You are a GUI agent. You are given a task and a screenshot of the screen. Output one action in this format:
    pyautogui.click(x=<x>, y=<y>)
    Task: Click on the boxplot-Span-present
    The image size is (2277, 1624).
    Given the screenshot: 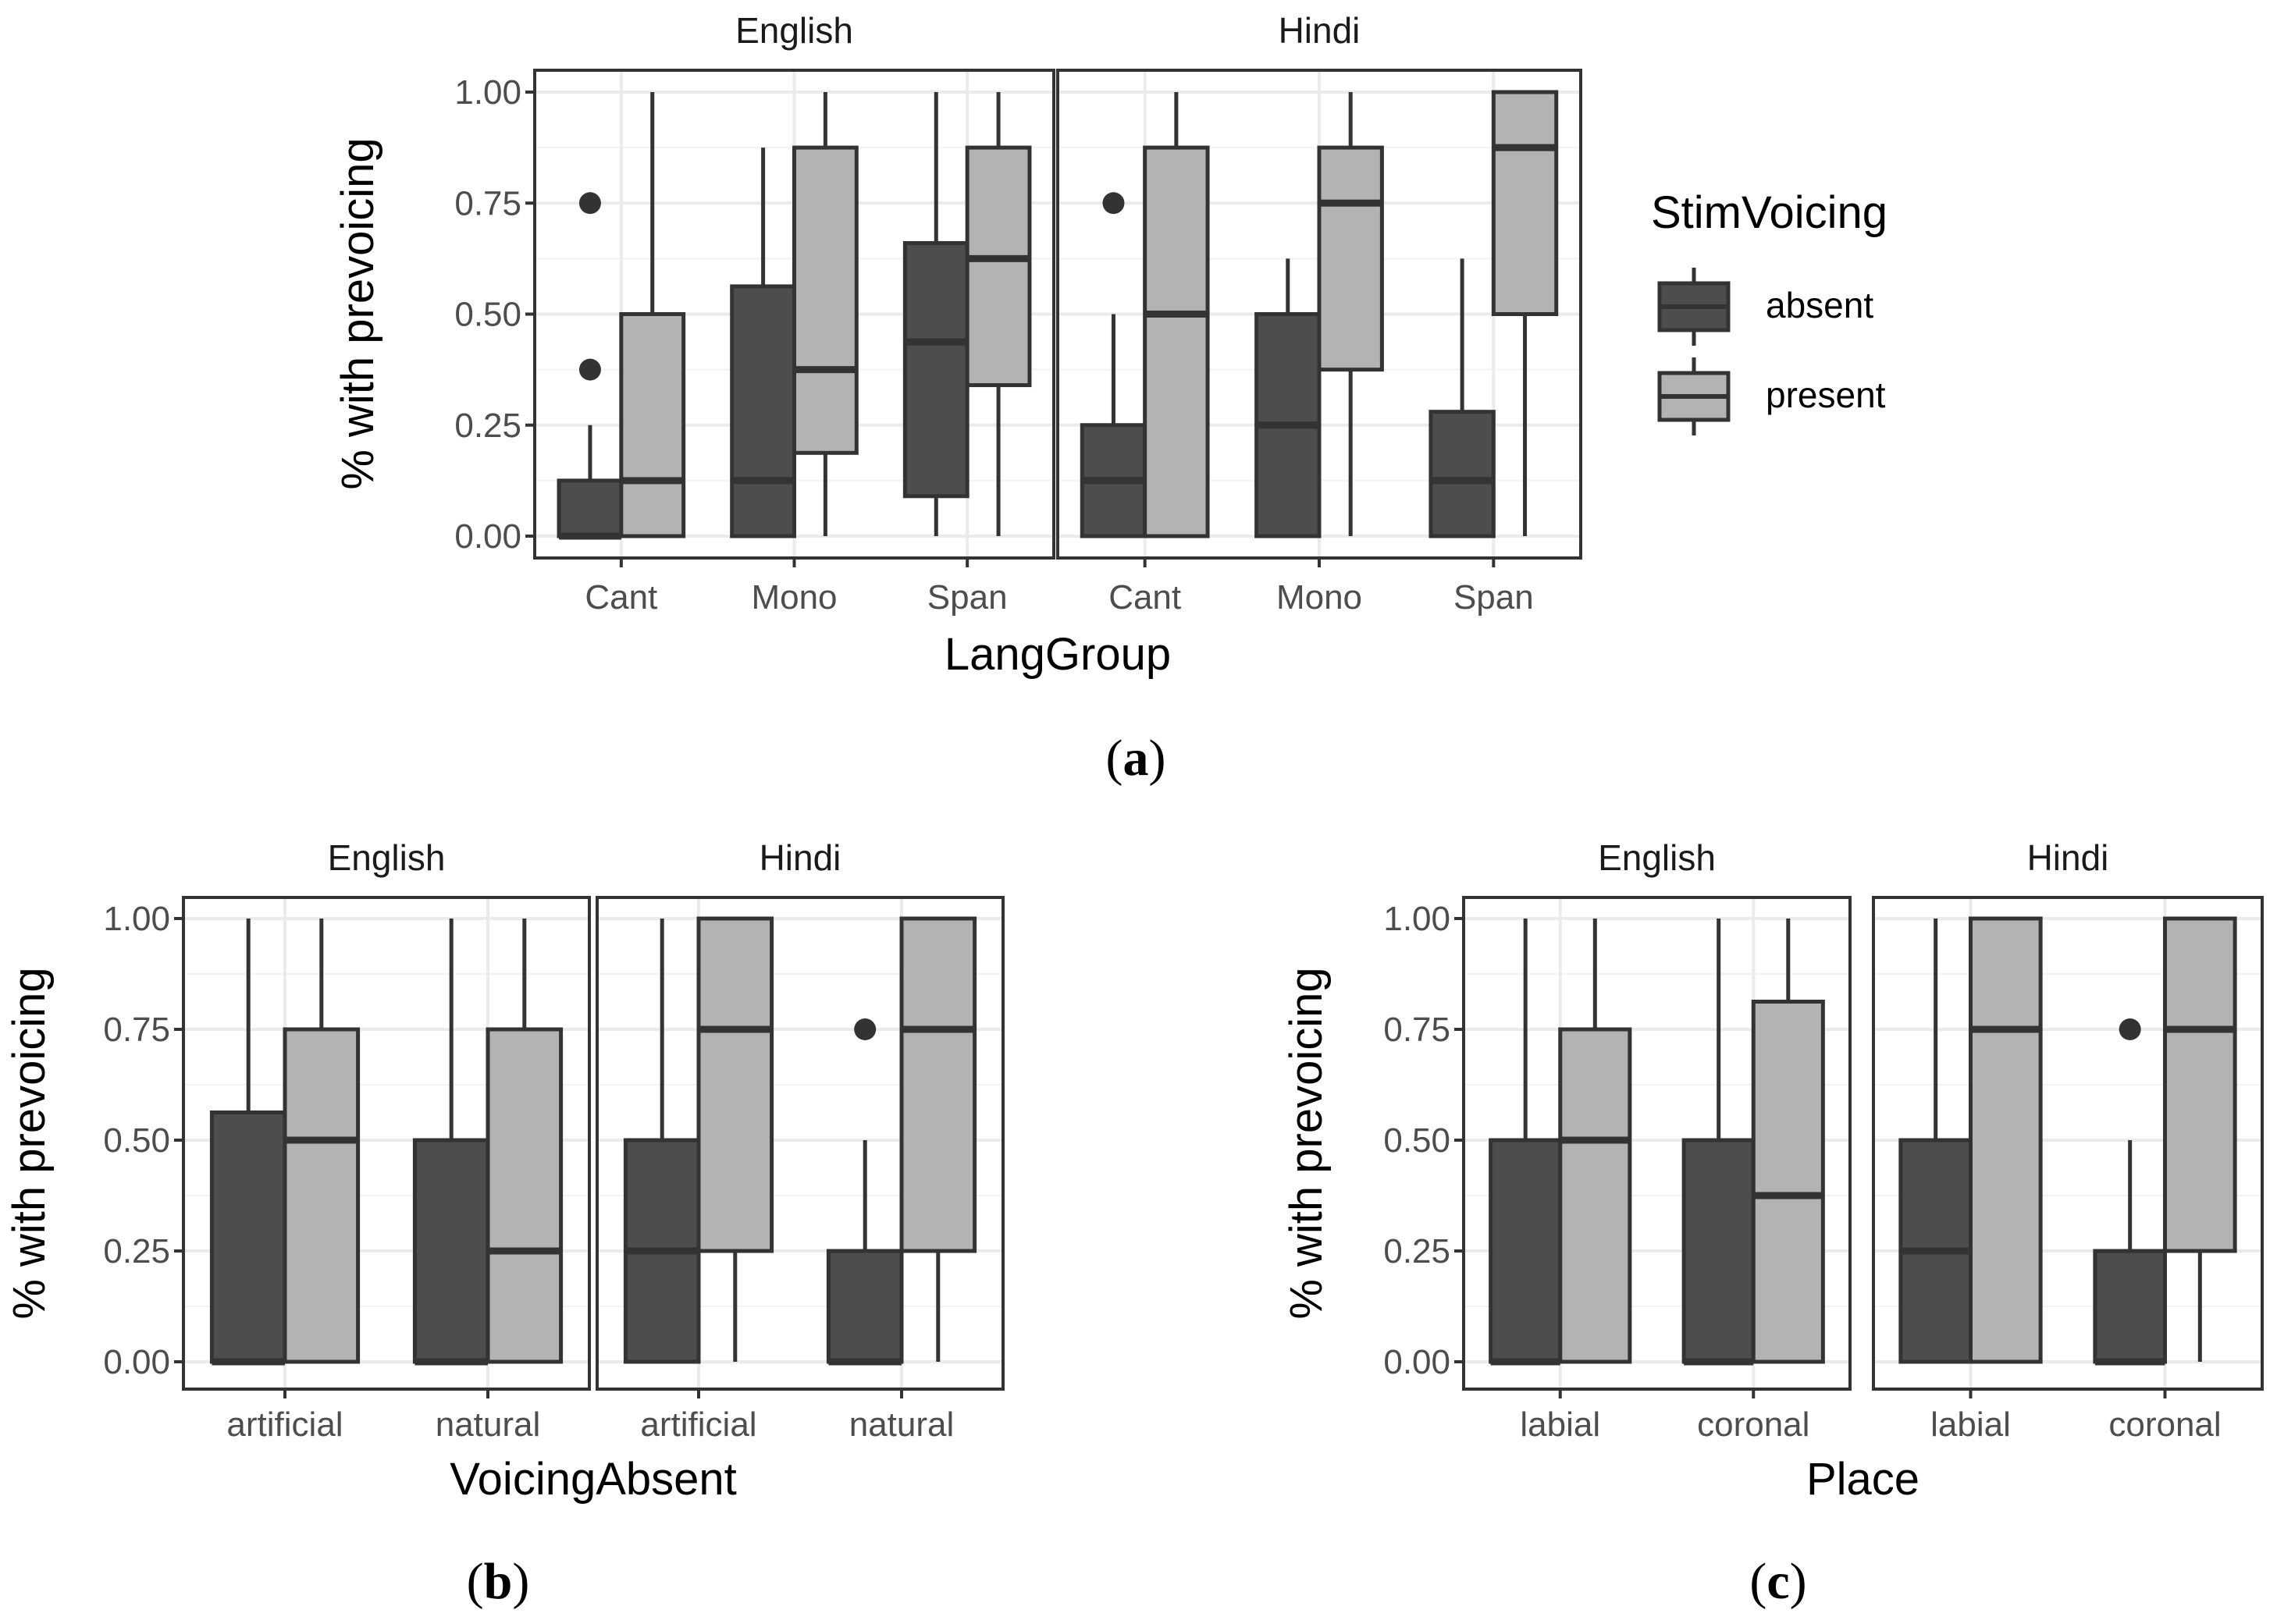 What is the action you would take?
    pyautogui.click(x=998, y=314)
    